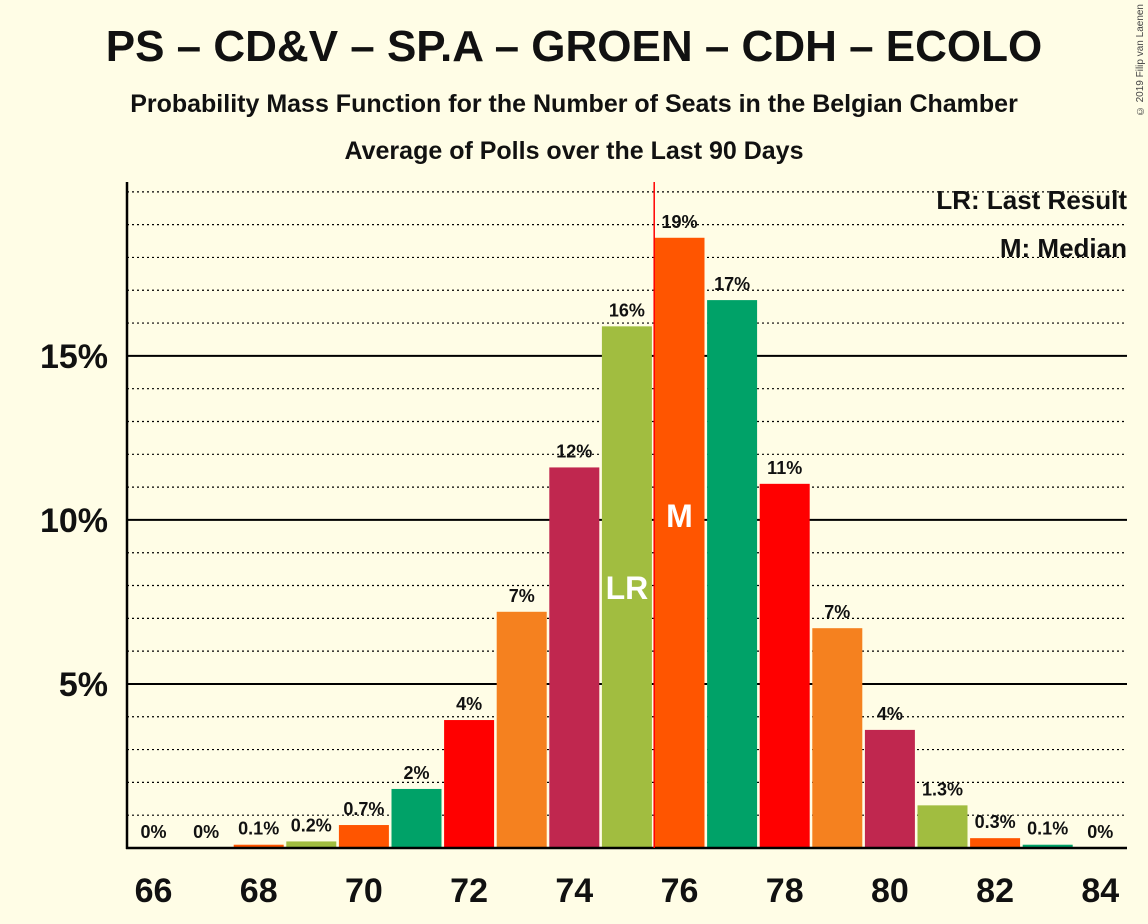 This screenshot has height=924, width=1148. What do you see at coordinates (995, 822) in the screenshot?
I see `bar-value-label: 0.3%` at bounding box center [995, 822].